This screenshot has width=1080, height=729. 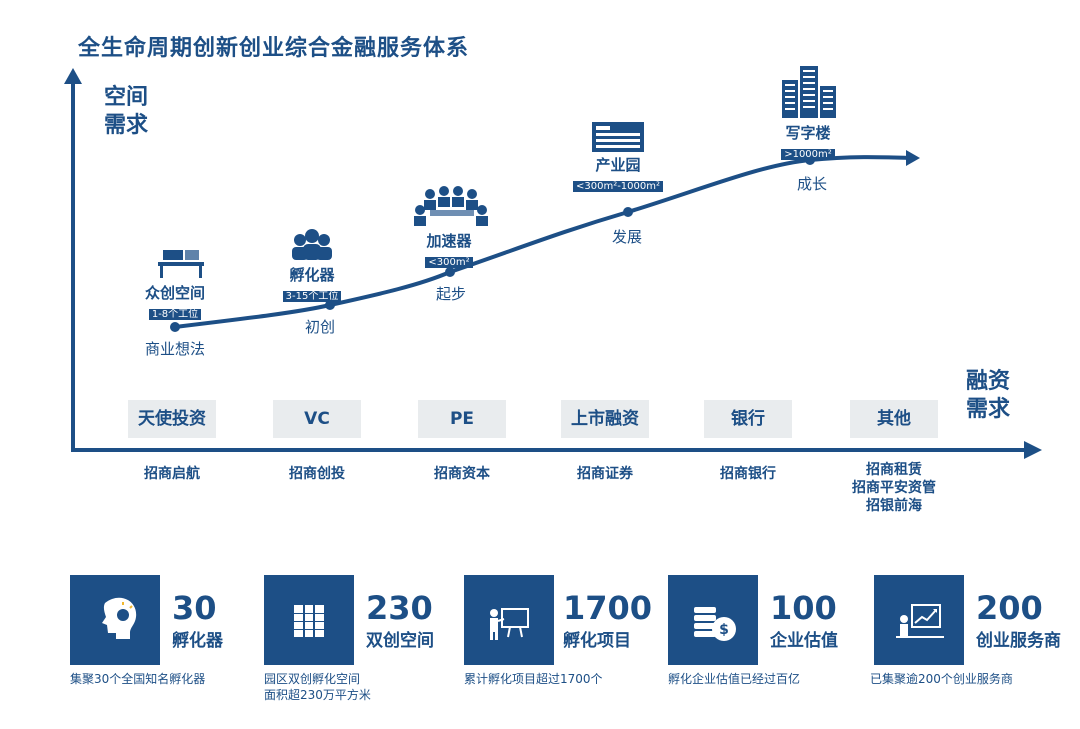 What do you see at coordinates (312, 244) in the screenshot?
I see `people-icon` at bounding box center [312, 244].